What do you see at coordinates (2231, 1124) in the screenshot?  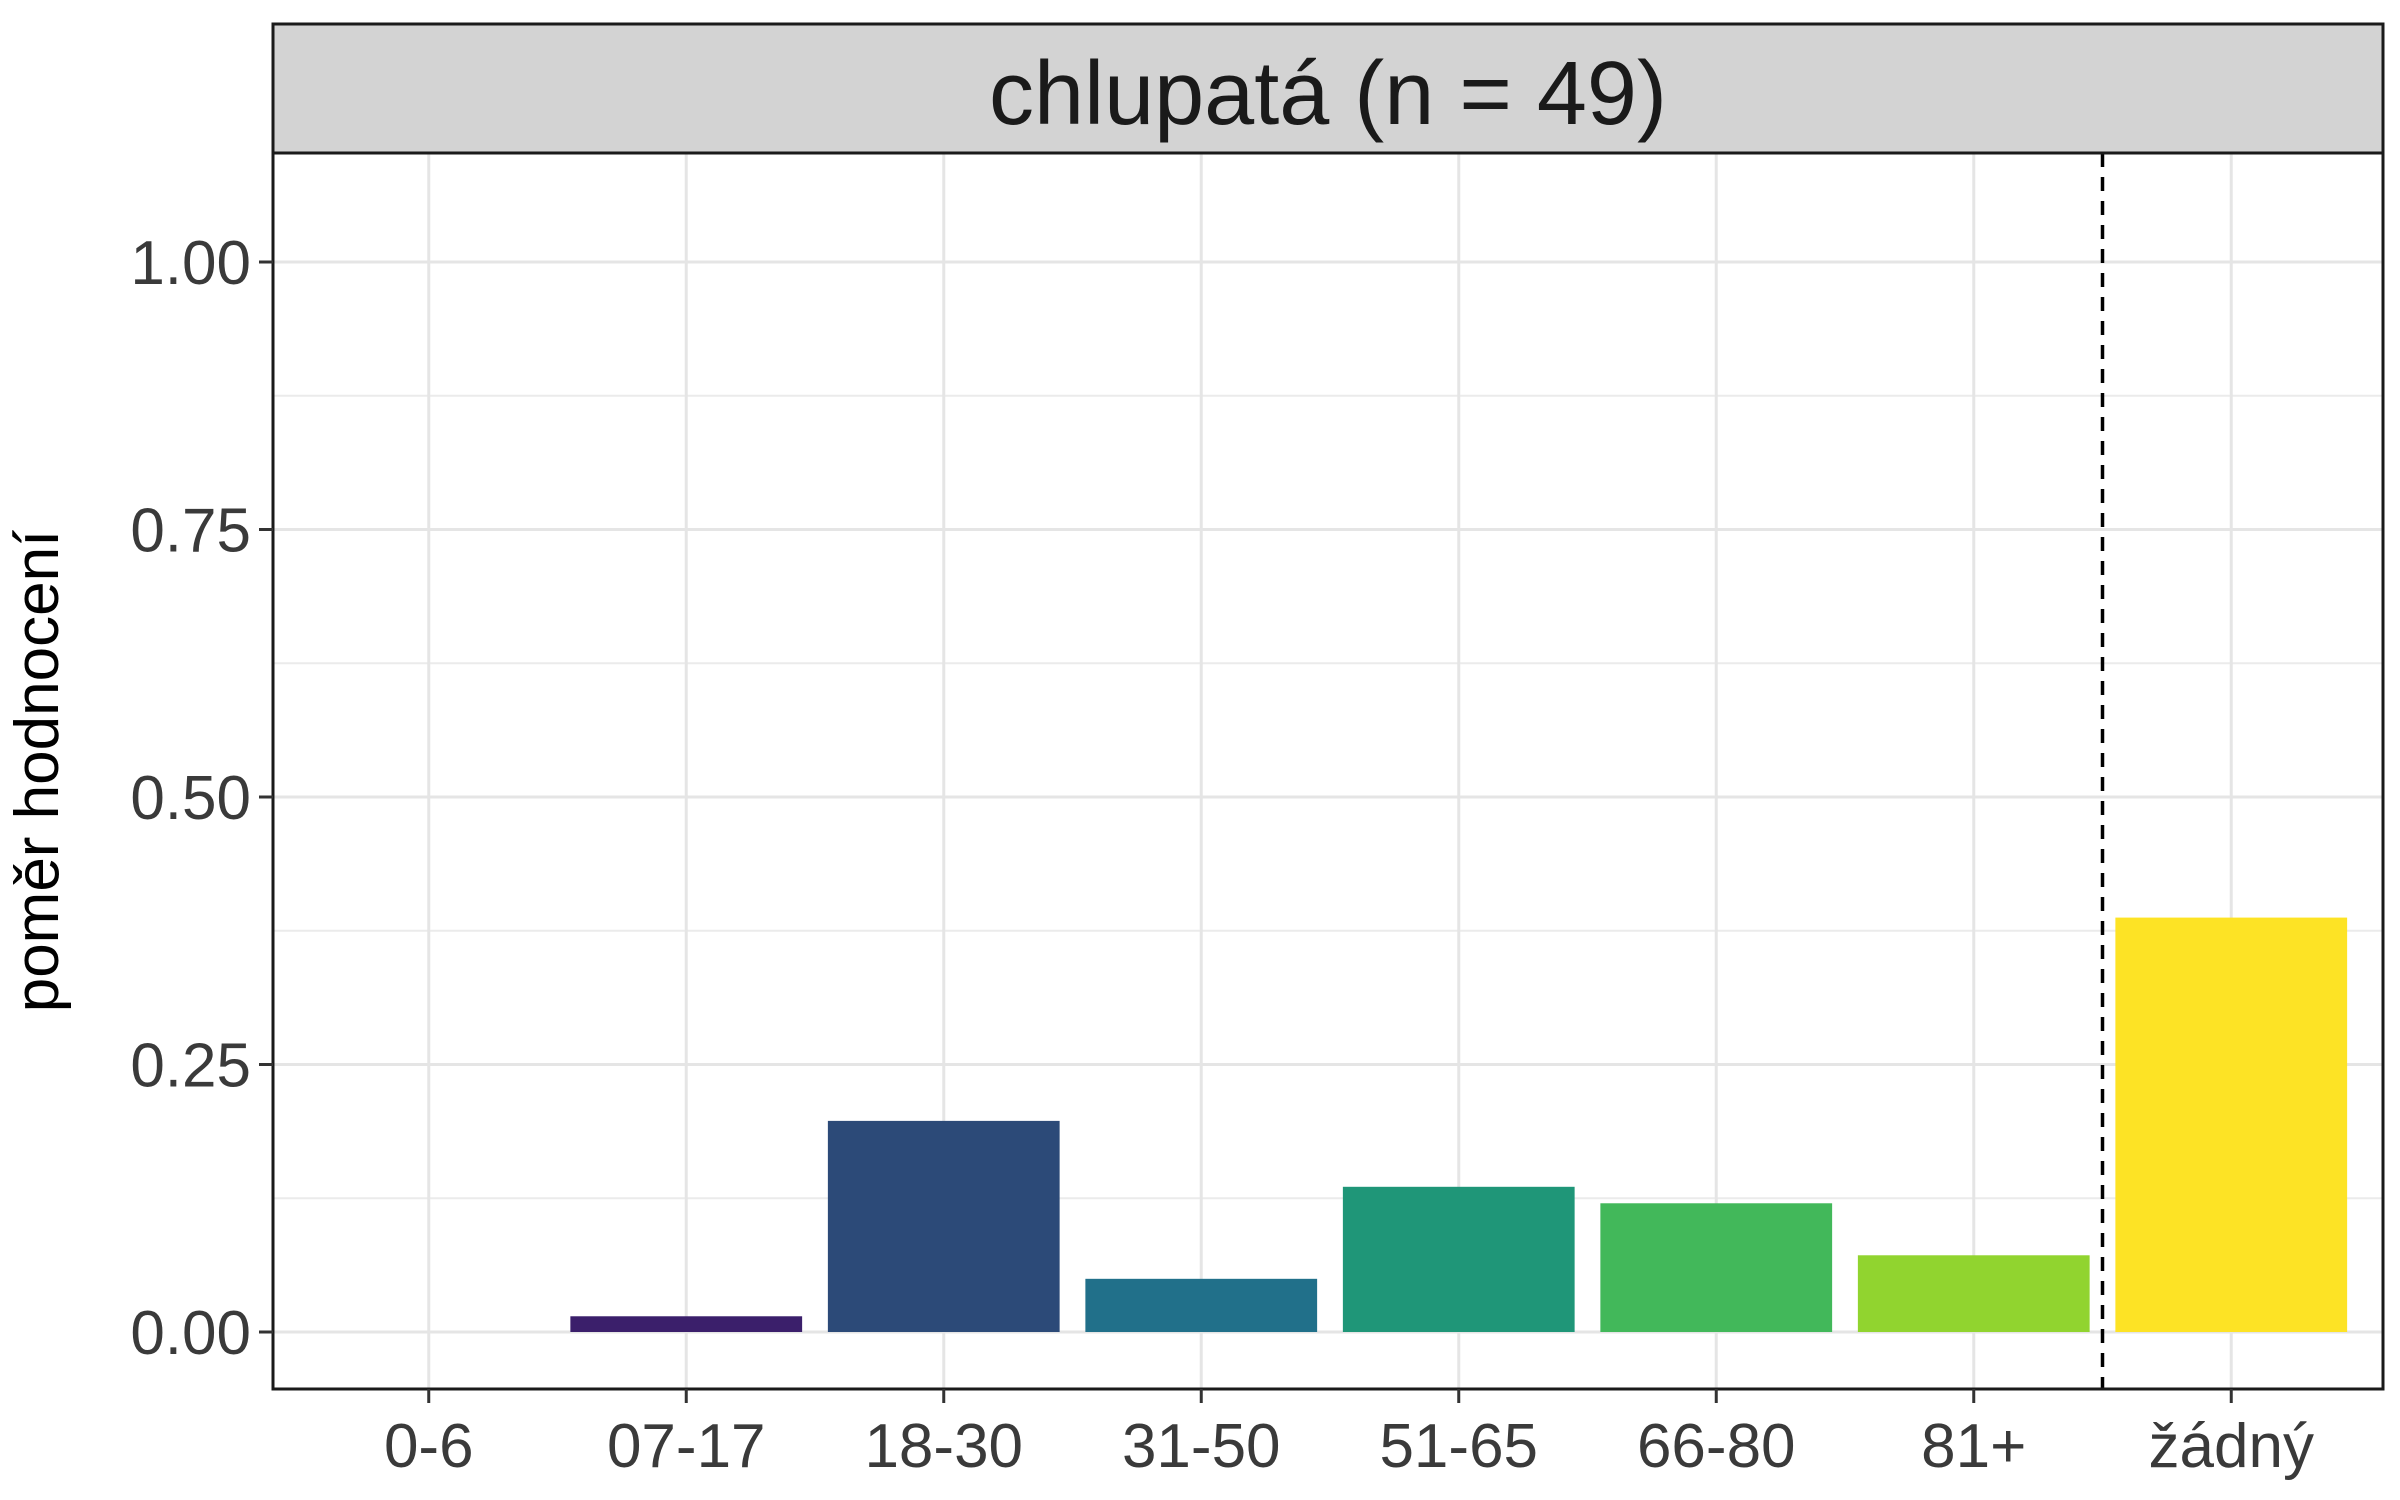 I see `bar-žádný` at bounding box center [2231, 1124].